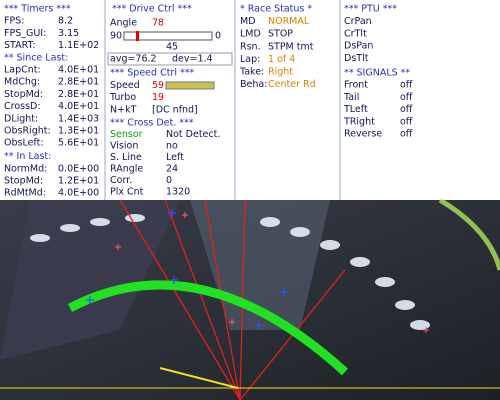  Describe the element at coordinates (25, 33) in the screenshot. I see `row-label: FPS_GUI:` at that location.